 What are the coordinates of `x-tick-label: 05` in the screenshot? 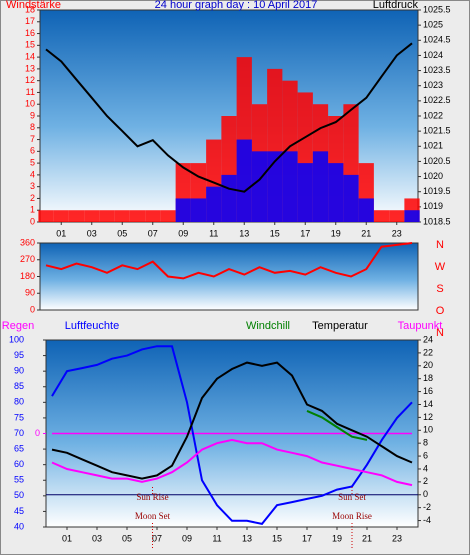 It's located at (122, 233).